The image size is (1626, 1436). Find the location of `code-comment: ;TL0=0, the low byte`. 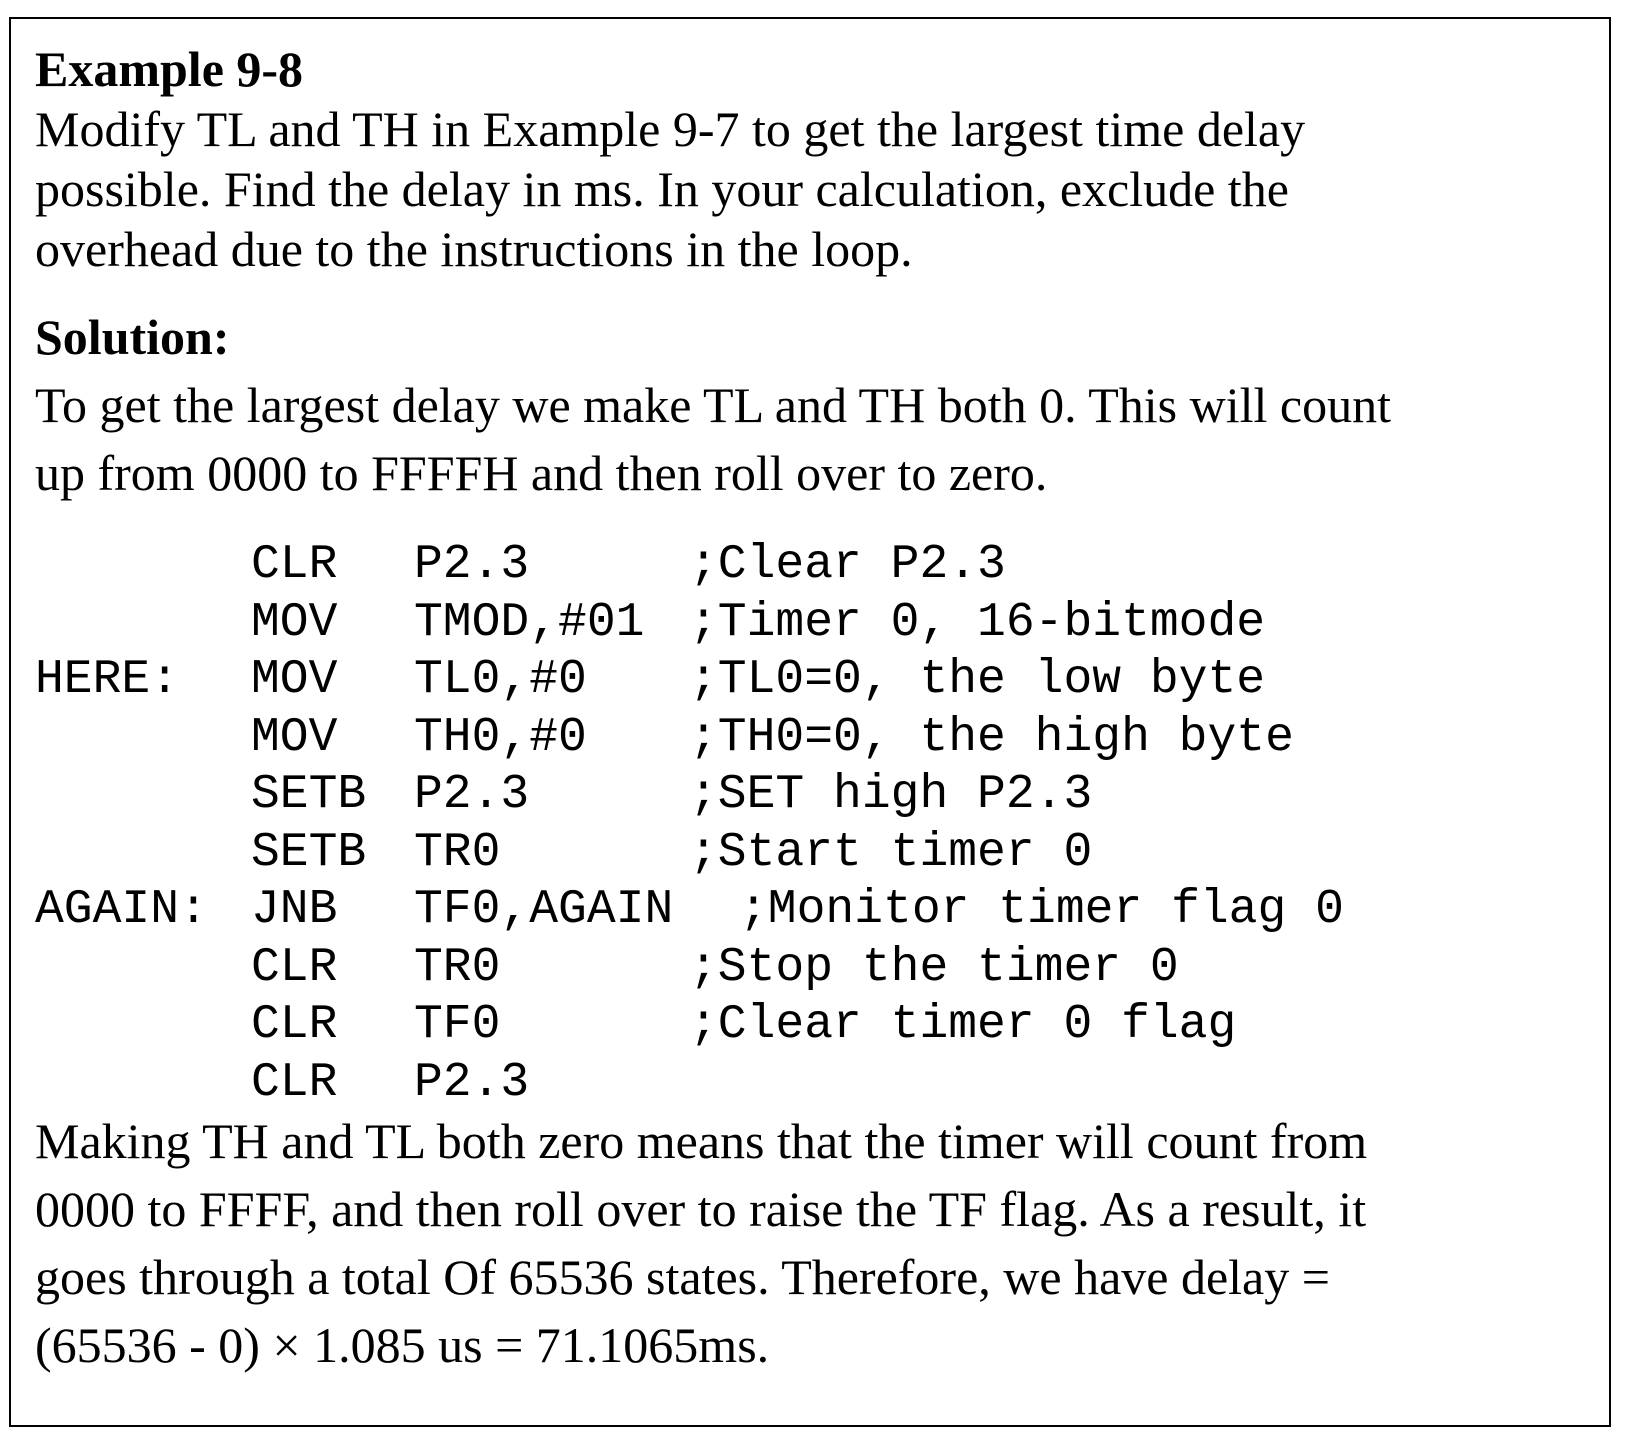

code-comment: ;TL0=0, the low byte is located at coordinates (977, 680).